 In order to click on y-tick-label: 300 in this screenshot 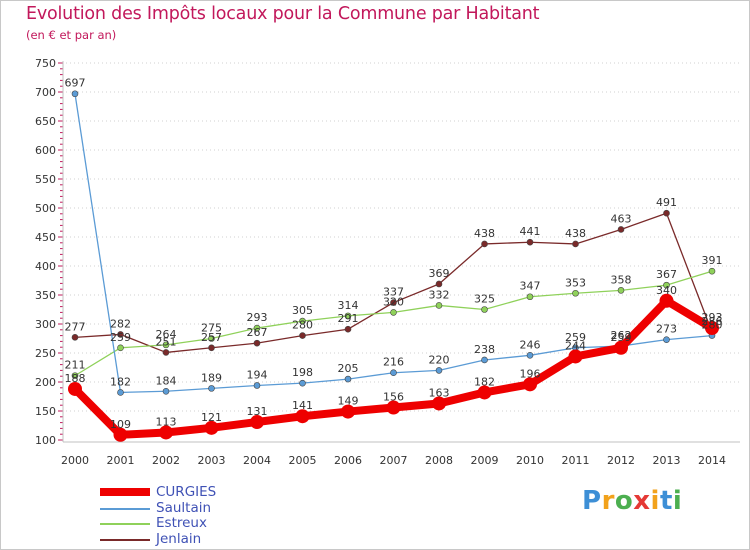, I will do `click(45, 324)`.